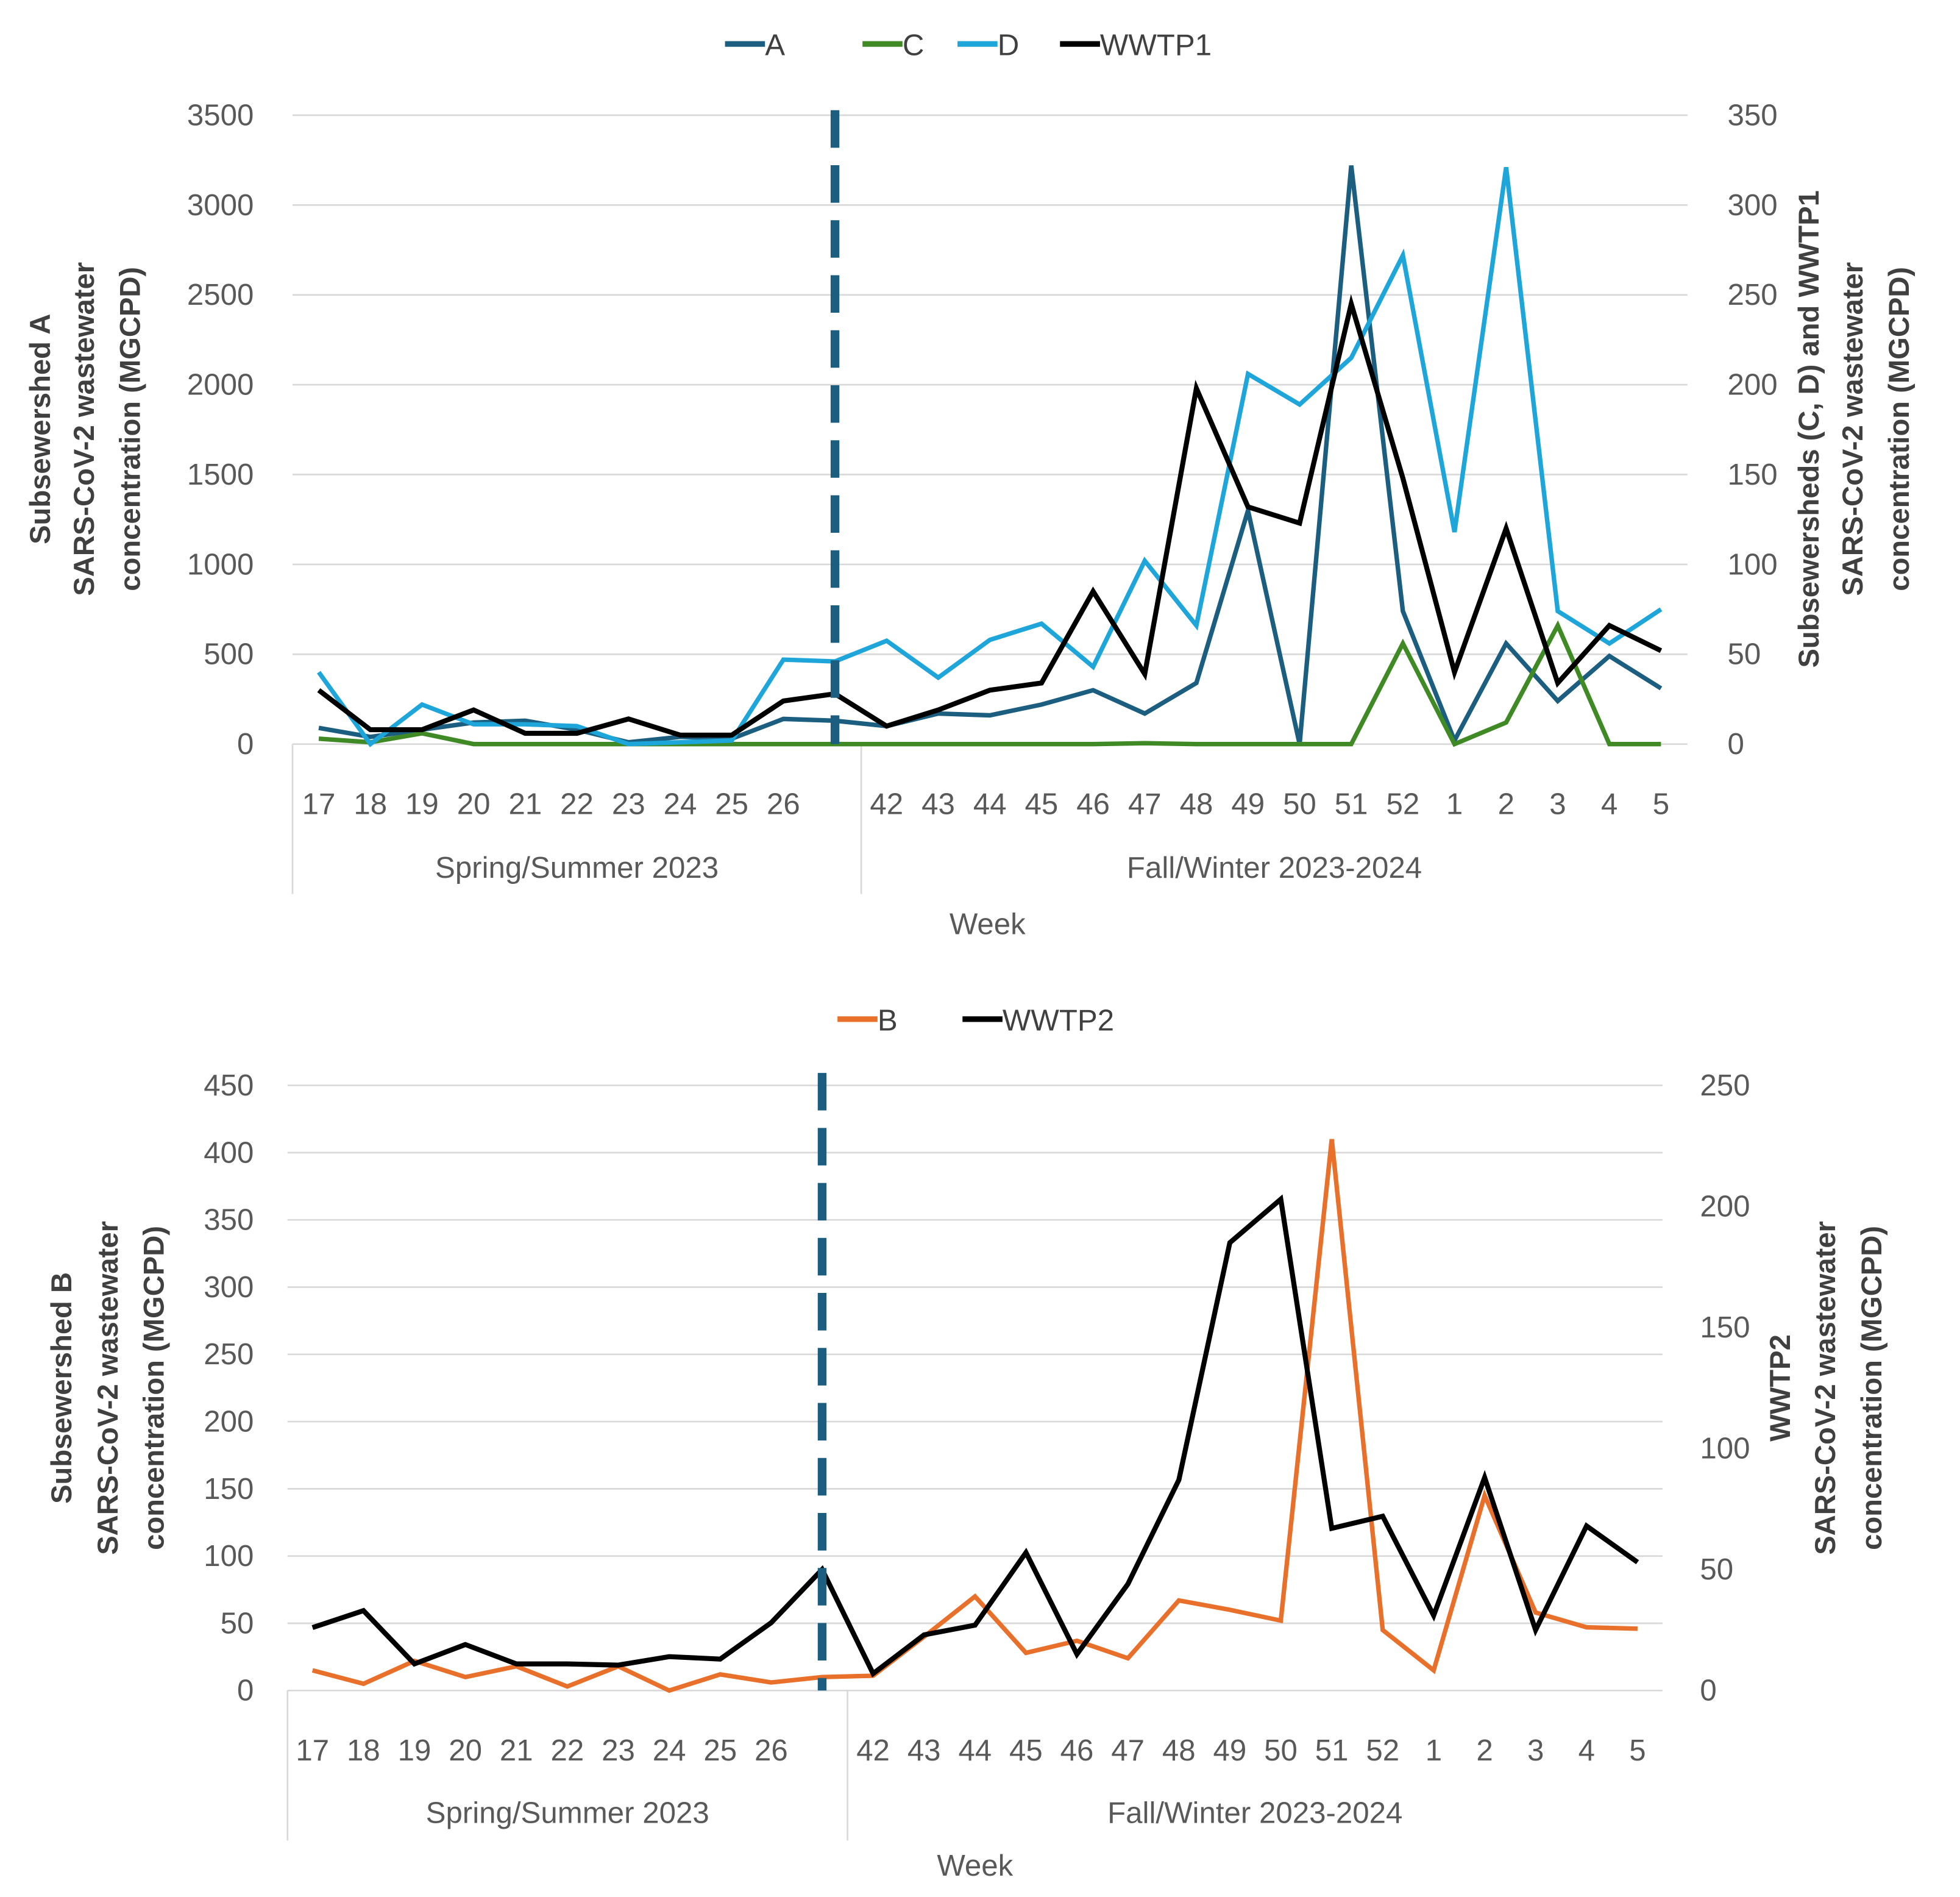 Image resolution: width=1960 pixels, height=1897 pixels. I want to click on left-tick-label: 2000, so click(220, 385).